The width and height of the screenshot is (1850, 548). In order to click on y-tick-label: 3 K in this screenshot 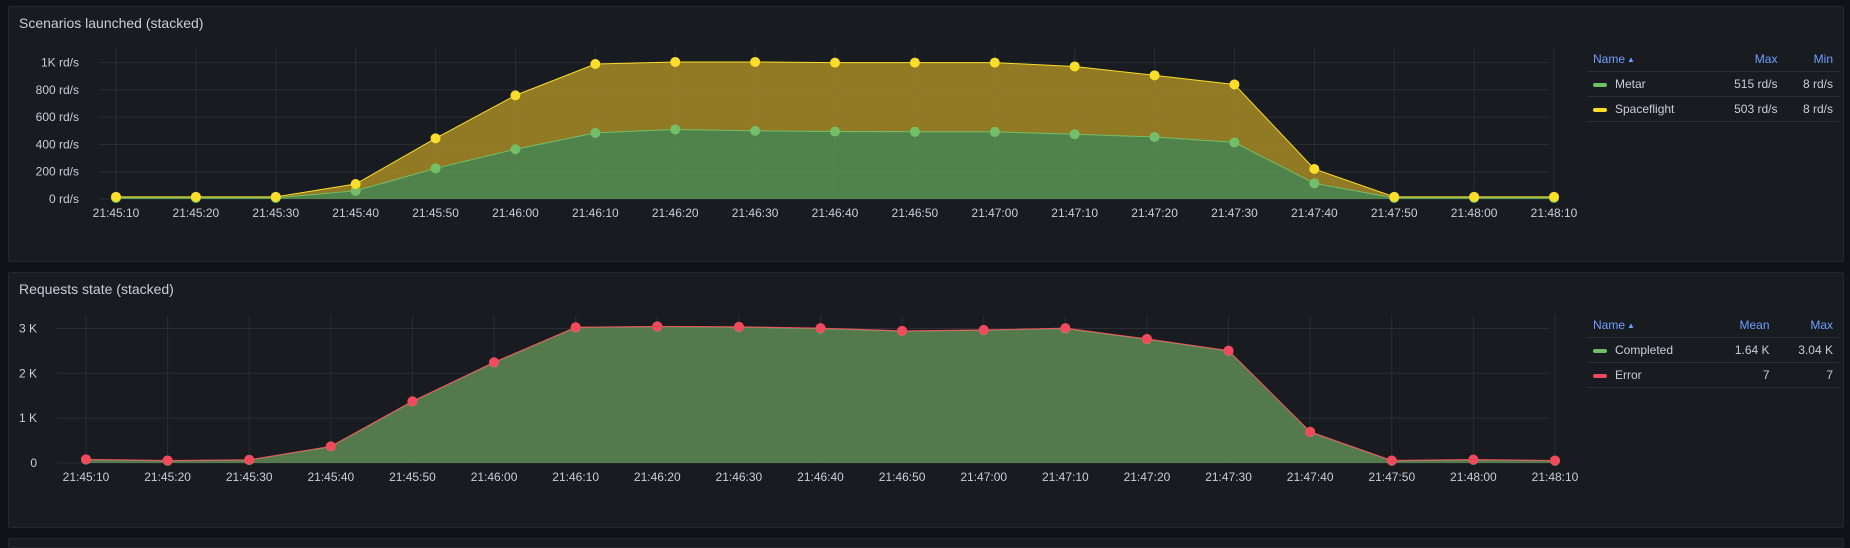, I will do `click(28, 328)`.